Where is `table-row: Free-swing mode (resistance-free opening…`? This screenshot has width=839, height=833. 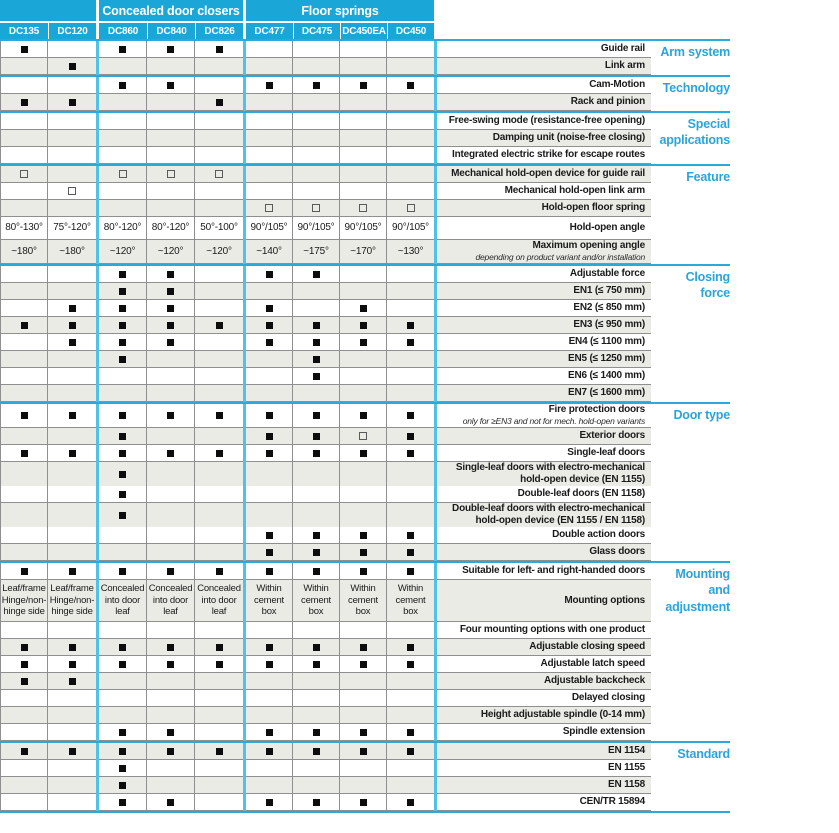
table-row: Free-swing mode (resistance-free opening… is located at coordinates (325, 121).